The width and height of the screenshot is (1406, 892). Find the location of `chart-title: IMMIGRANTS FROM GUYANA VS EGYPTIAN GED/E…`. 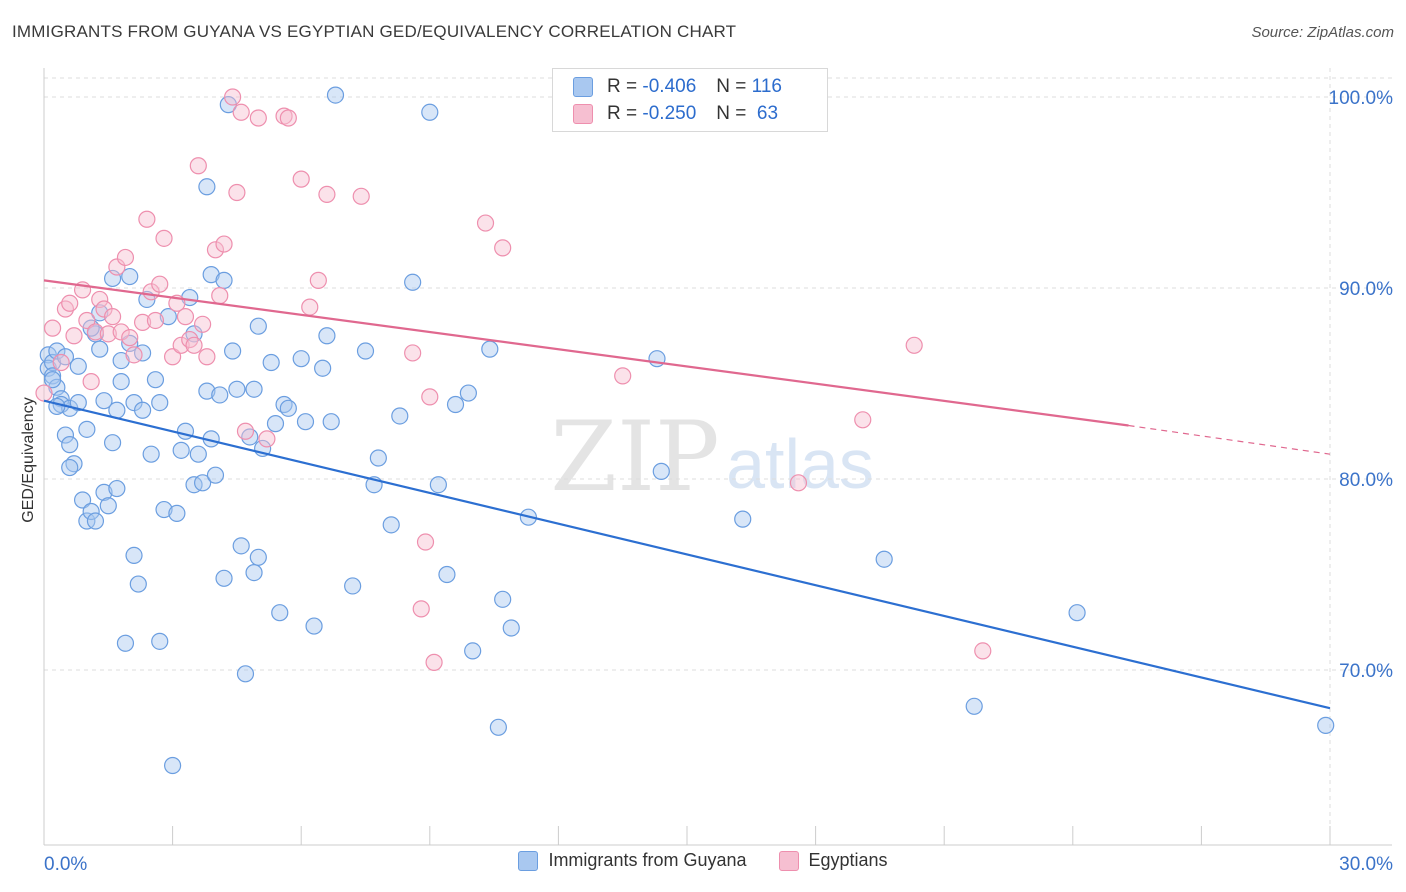

chart-title: IMMIGRANTS FROM GUYANA VS EGYPTIAN GED/E… is located at coordinates (374, 31).